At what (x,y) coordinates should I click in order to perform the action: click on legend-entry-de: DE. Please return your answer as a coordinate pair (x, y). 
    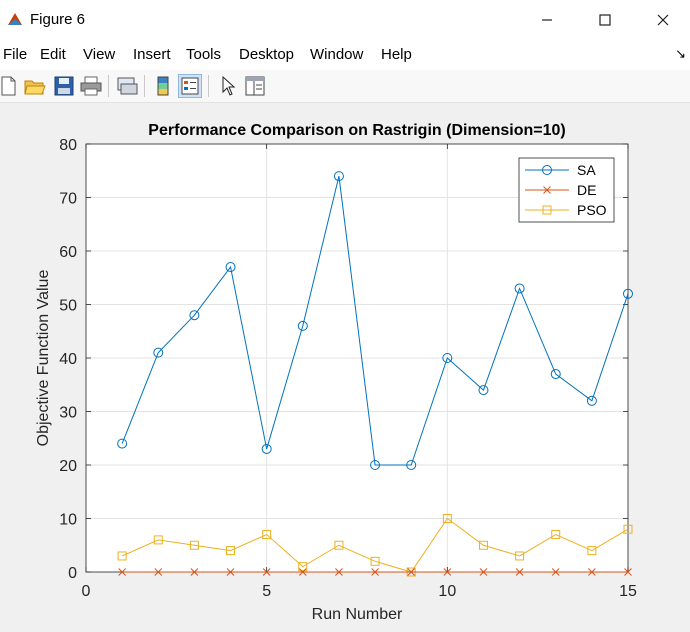
    Looking at the image, I should click on (560, 190).